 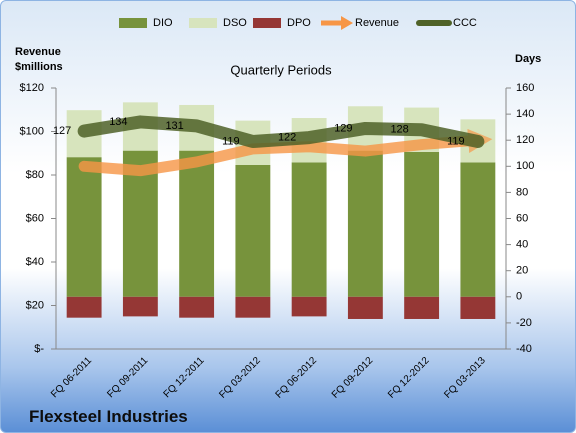 I want to click on y-tick-label: $20, so click(x=35, y=305).